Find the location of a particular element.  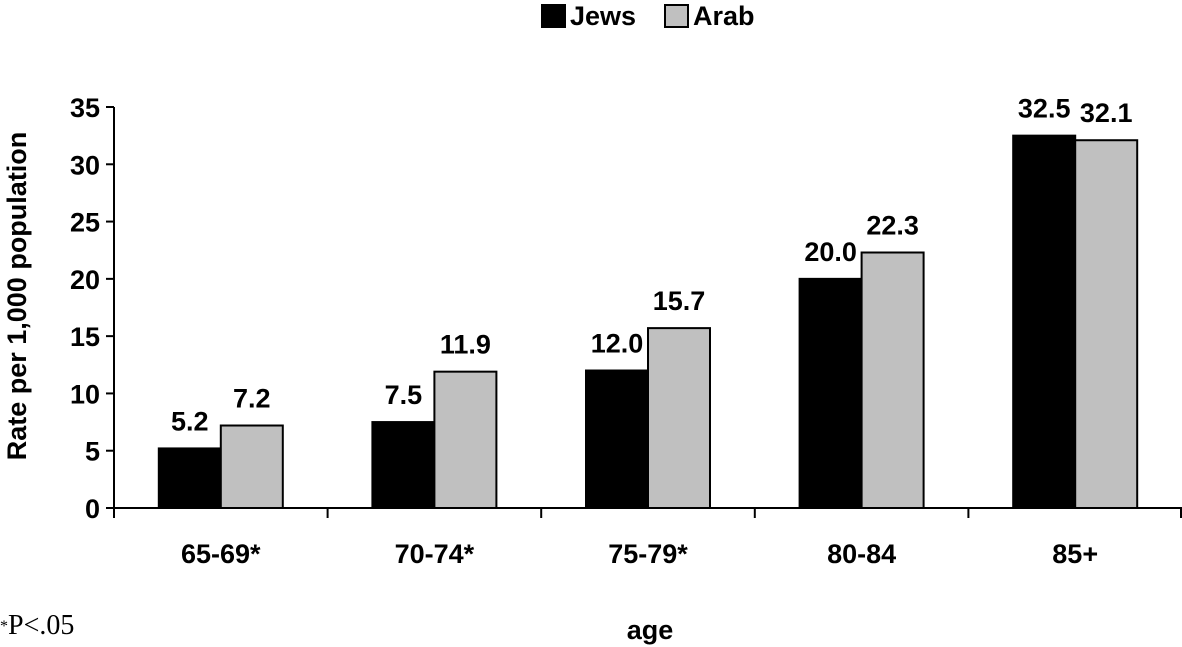

footnote: *P<.05 is located at coordinates (37, 625).